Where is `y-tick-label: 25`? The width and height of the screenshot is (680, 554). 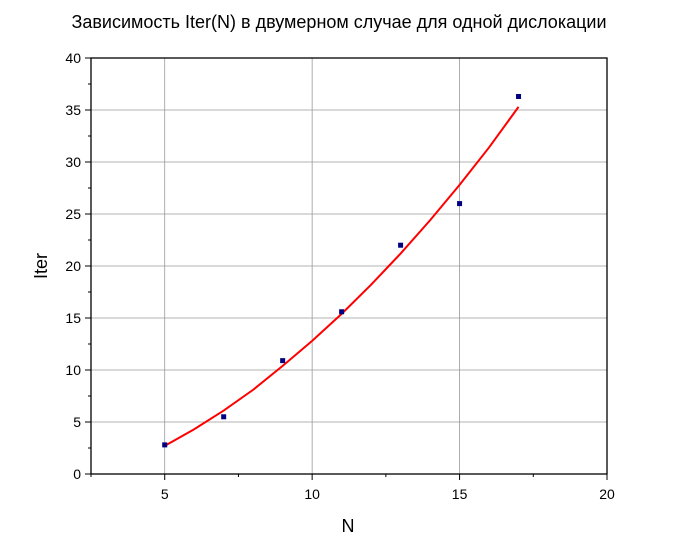
y-tick-label: 25 is located at coordinates (73, 214).